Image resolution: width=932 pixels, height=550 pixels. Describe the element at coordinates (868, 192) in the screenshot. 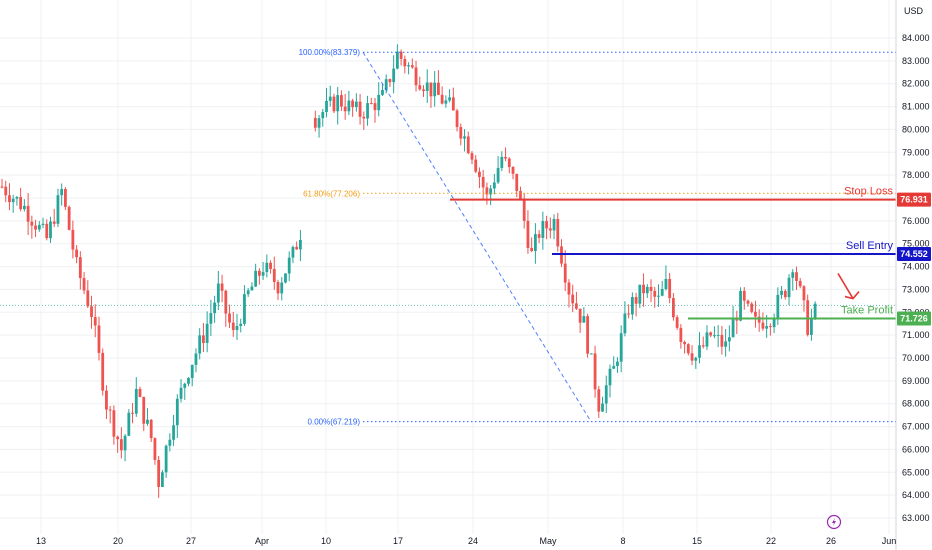

I see `level-name: Stop Loss` at that location.